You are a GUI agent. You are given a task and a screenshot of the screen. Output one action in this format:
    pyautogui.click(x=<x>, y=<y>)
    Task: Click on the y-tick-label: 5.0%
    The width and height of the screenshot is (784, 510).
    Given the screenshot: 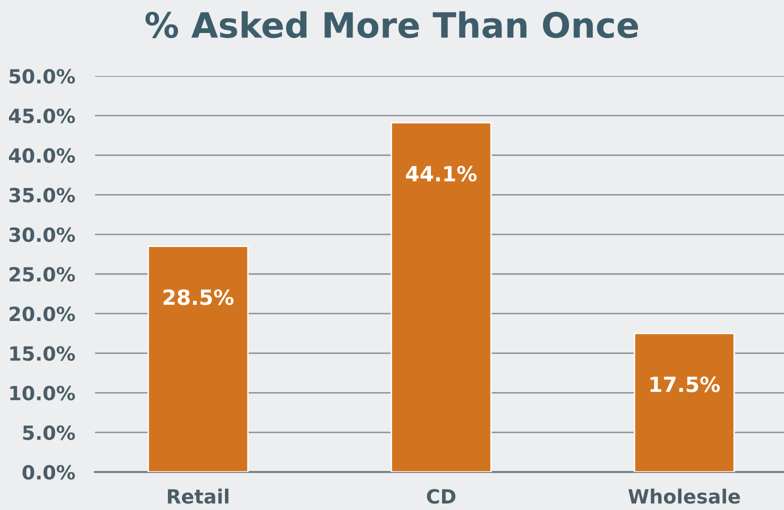 What is the action you would take?
    pyautogui.click(x=49, y=432)
    